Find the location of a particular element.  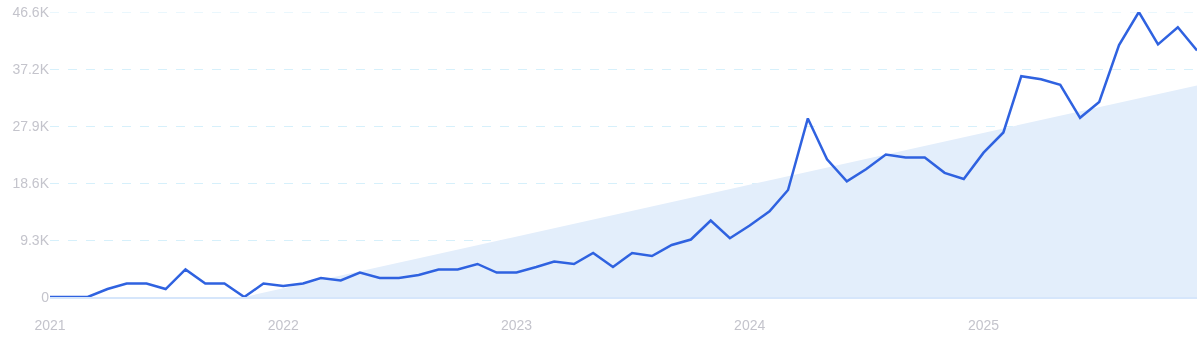

x-tick-label: 2025 is located at coordinates (983, 324).